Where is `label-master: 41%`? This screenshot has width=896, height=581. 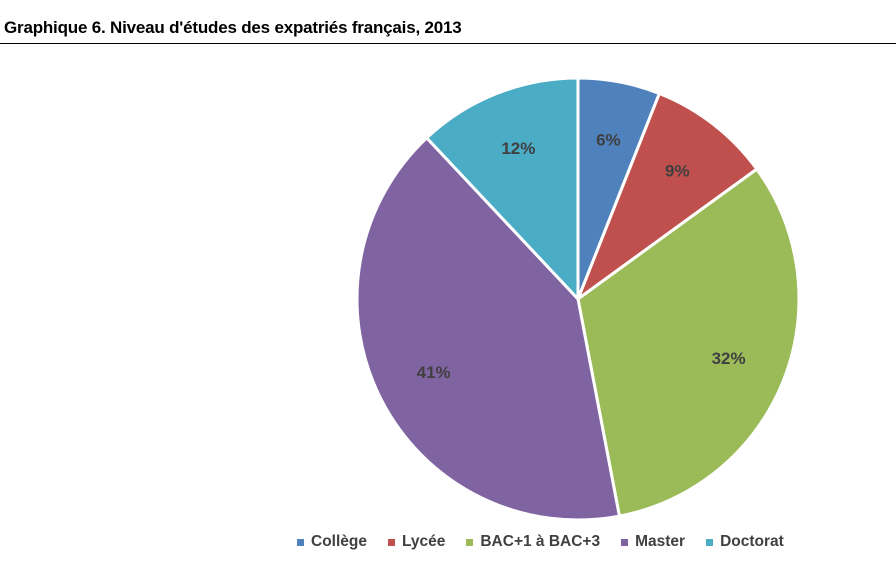 label-master: 41% is located at coordinates (434, 372).